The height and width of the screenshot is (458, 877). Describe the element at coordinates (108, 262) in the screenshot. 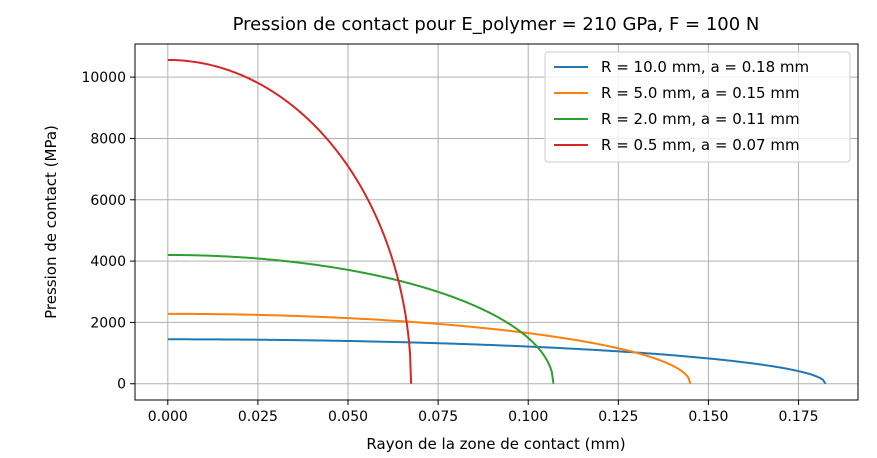

I see `y-tick-label: 4000` at that location.